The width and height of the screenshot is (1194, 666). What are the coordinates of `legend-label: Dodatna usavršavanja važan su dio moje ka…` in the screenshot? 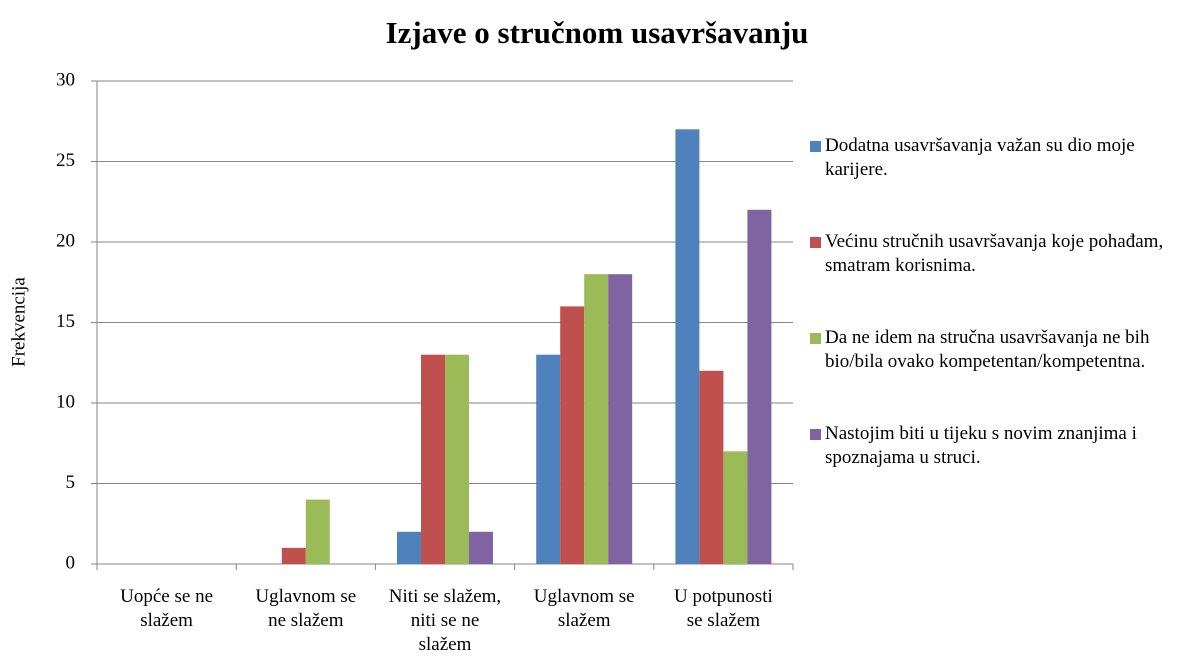 It's located at (980, 157).